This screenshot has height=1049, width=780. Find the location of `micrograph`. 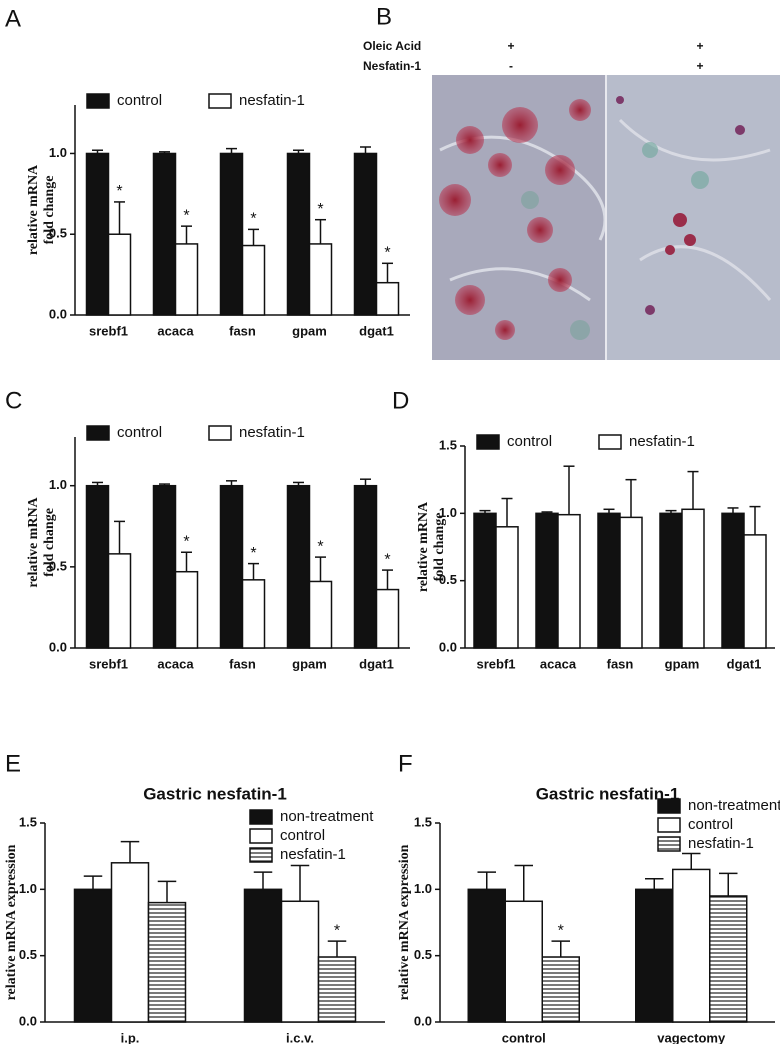

micrograph is located at coordinates (606, 217).